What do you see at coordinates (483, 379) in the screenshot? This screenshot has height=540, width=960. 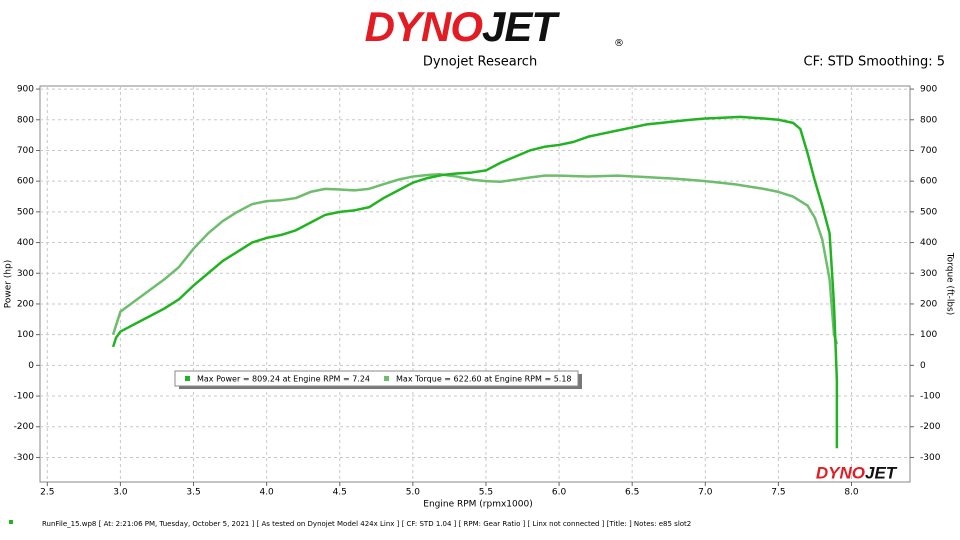 I see `legend-label: Max Torque = 622.60 at Engine RPM = 5.18` at bounding box center [483, 379].